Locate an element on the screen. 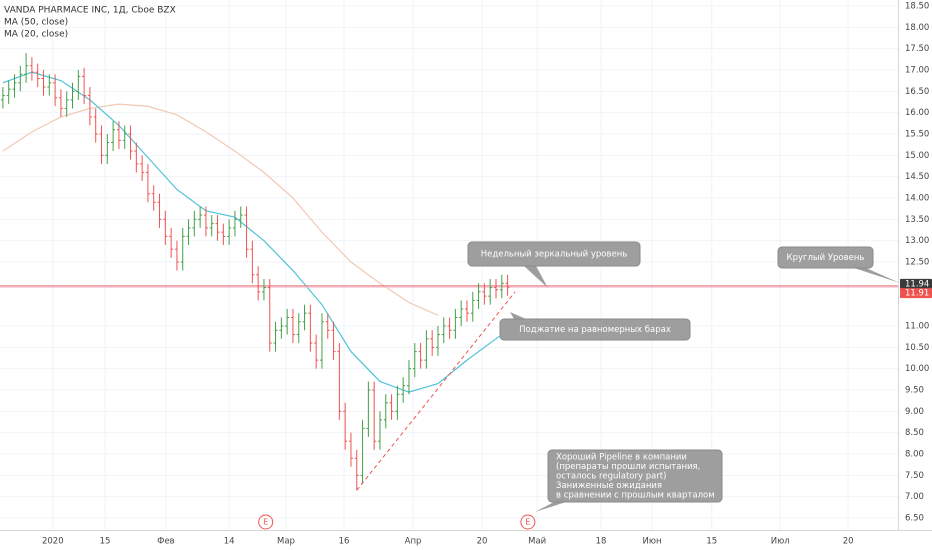 This screenshot has width=932, height=550. y-tick-label: 16.50 is located at coordinates (917, 92).